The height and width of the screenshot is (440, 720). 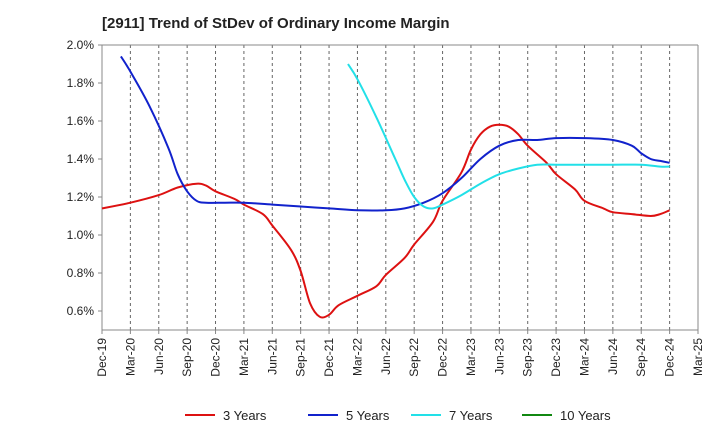 What do you see at coordinates (368, 415) in the screenshot?
I see `legend-label-5-years: 5 Years` at bounding box center [368, 415].